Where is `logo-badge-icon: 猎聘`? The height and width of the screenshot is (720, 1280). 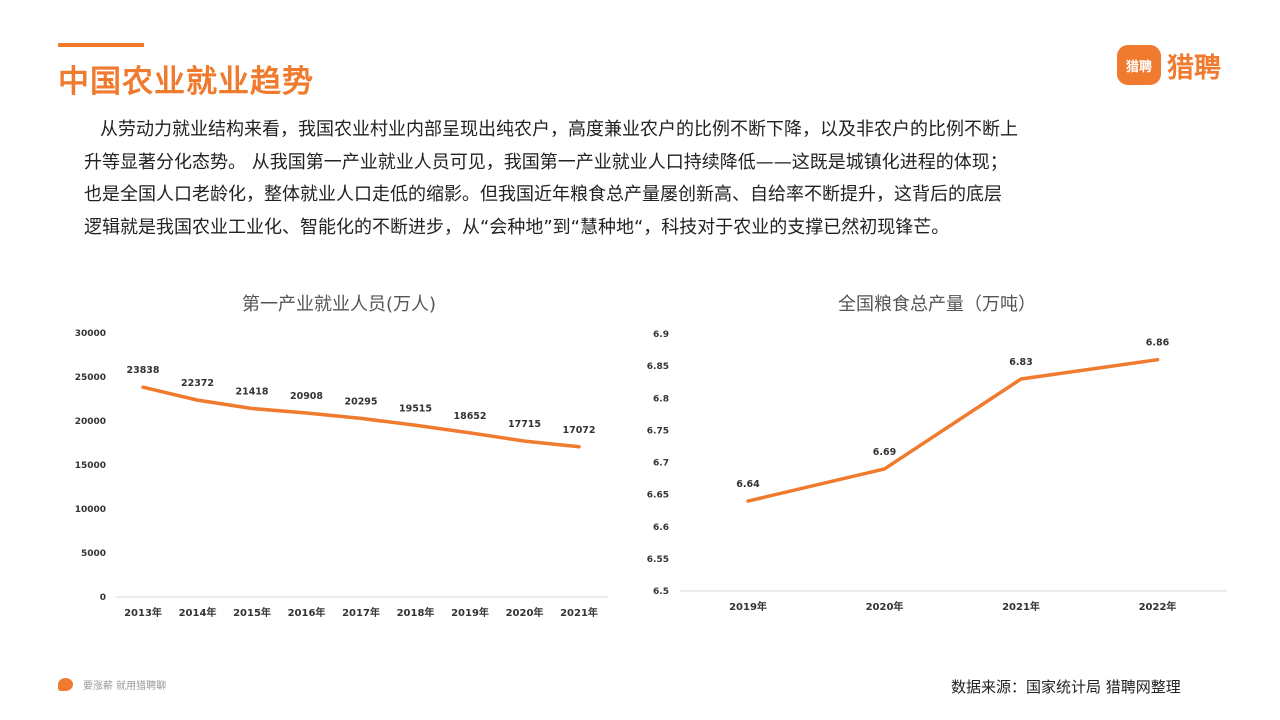
logo-badge-icon: 猎聘 is located at coordinates (1139, 65).